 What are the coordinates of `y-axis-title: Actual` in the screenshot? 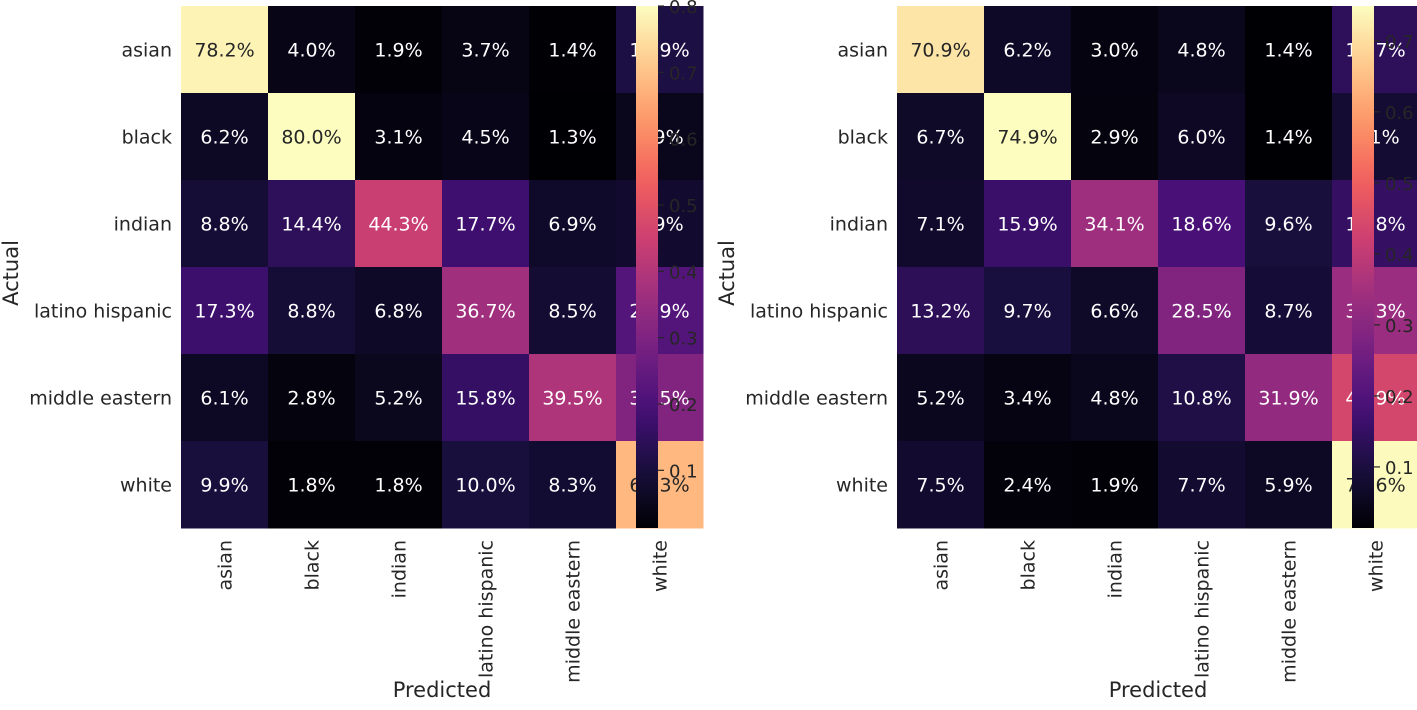 It's located at (11, 273).